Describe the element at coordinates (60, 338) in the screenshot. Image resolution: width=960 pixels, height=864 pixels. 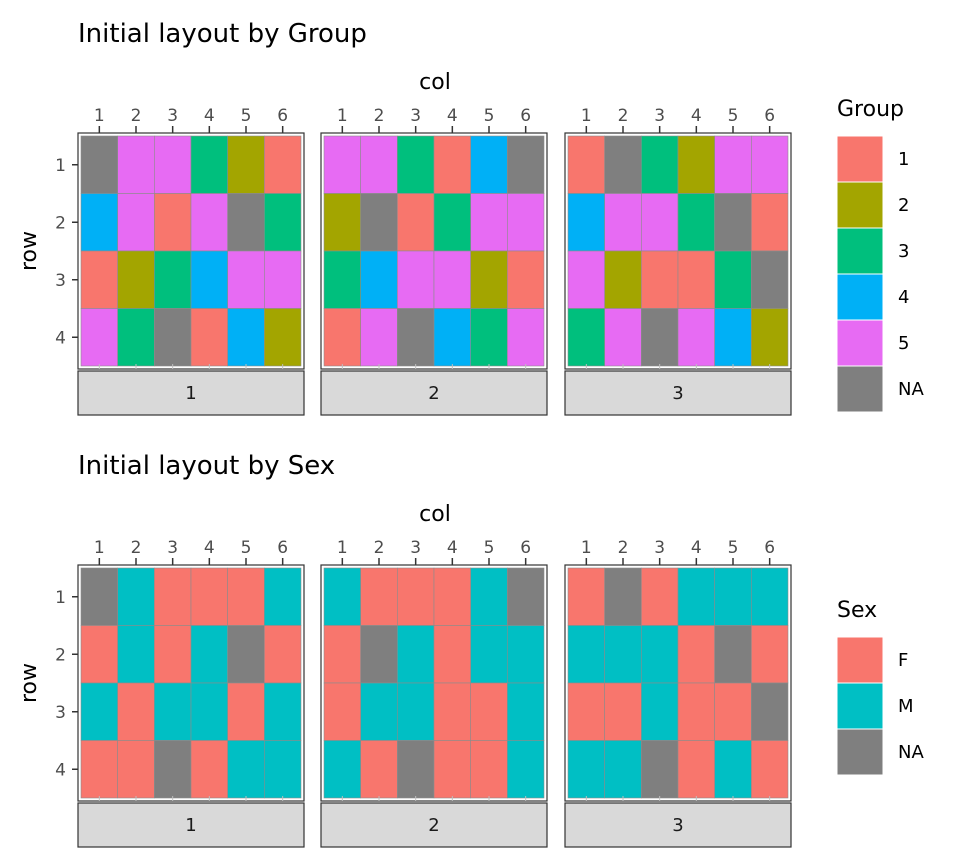
I see `y-tick-label: 4` at that location.